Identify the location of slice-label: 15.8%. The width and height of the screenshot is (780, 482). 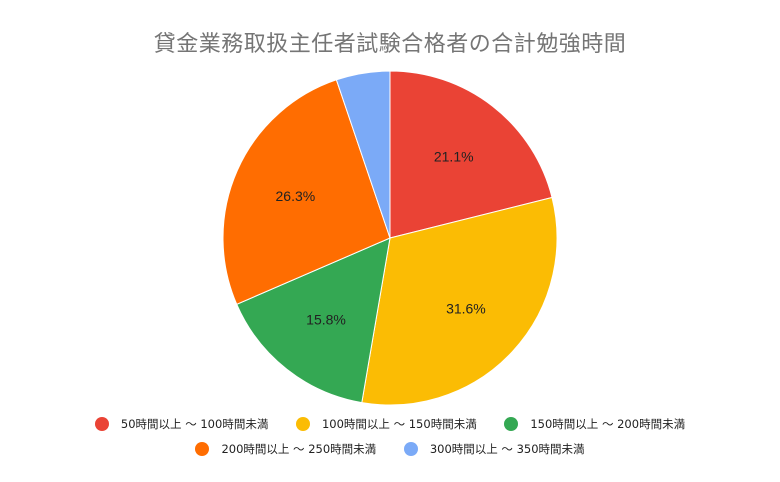
(326, 319).